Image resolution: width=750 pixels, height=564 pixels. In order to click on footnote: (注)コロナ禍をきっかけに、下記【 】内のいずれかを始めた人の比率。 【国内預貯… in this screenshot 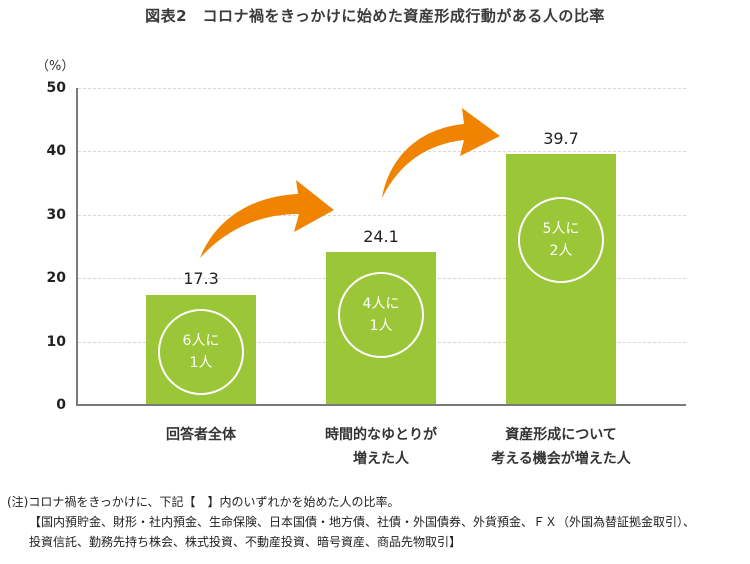, I will do `click(351, 522)`.